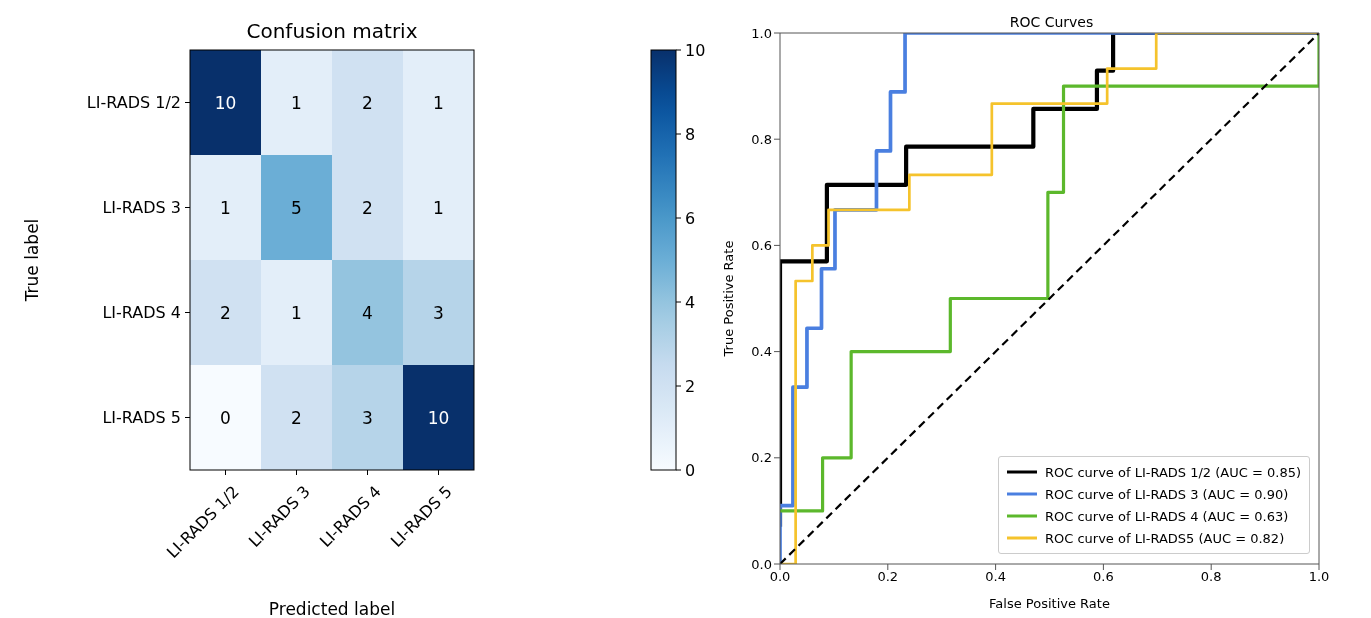  What do you see at coordinates (761, 352) in the screenshot?
I see `y-tick-label: 0.4` at bounding box center [761, 352].